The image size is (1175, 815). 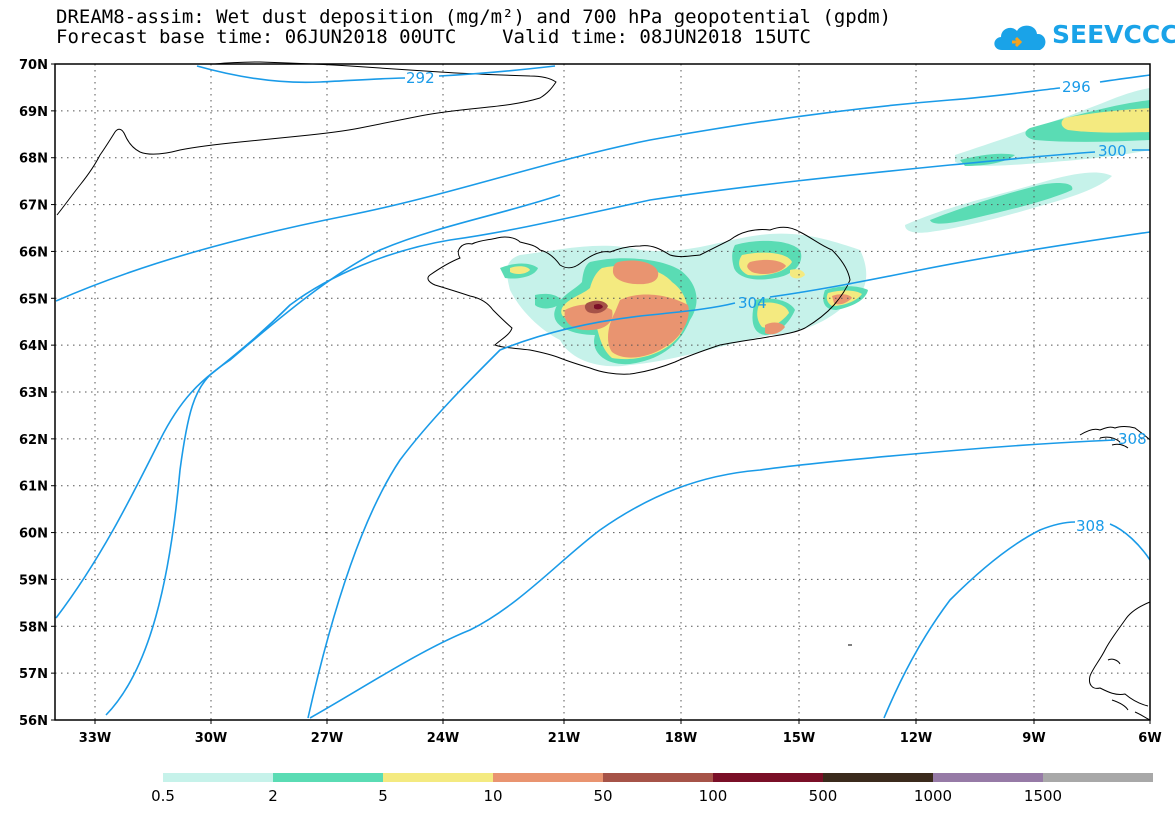 What do you see at coordinates (33, 580) in the screenshot?
I see `latitude-label: 59N` at bounding box center [33, 580].